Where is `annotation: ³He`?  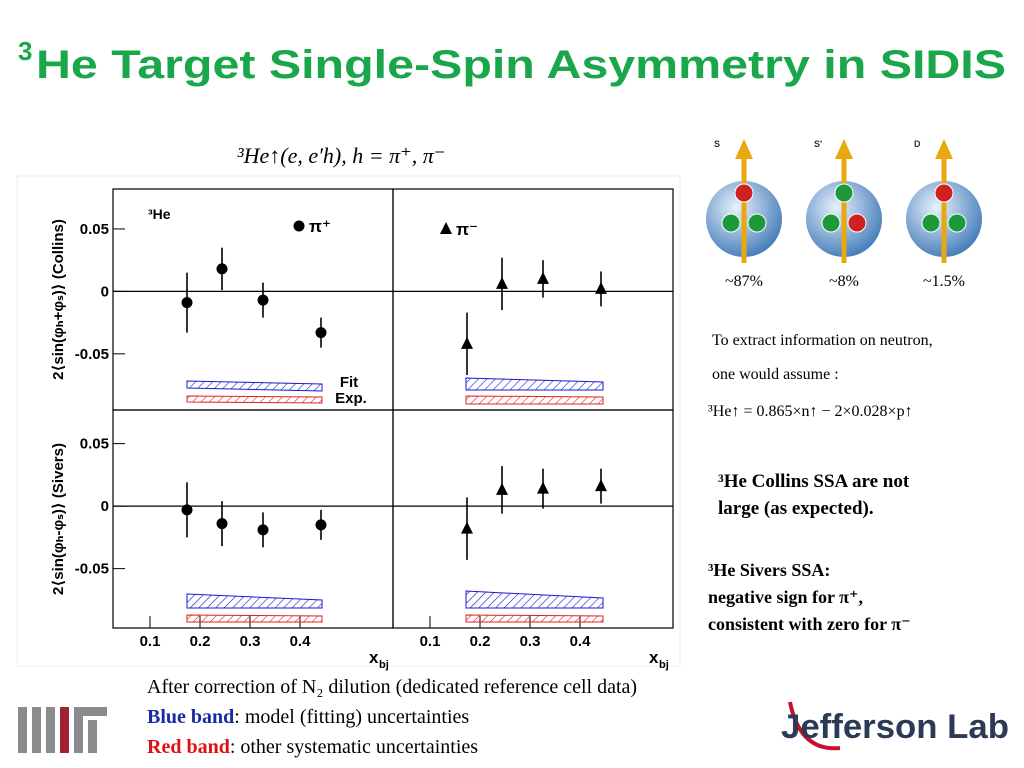 annotation: ³He is located at coordinates (159, 214).